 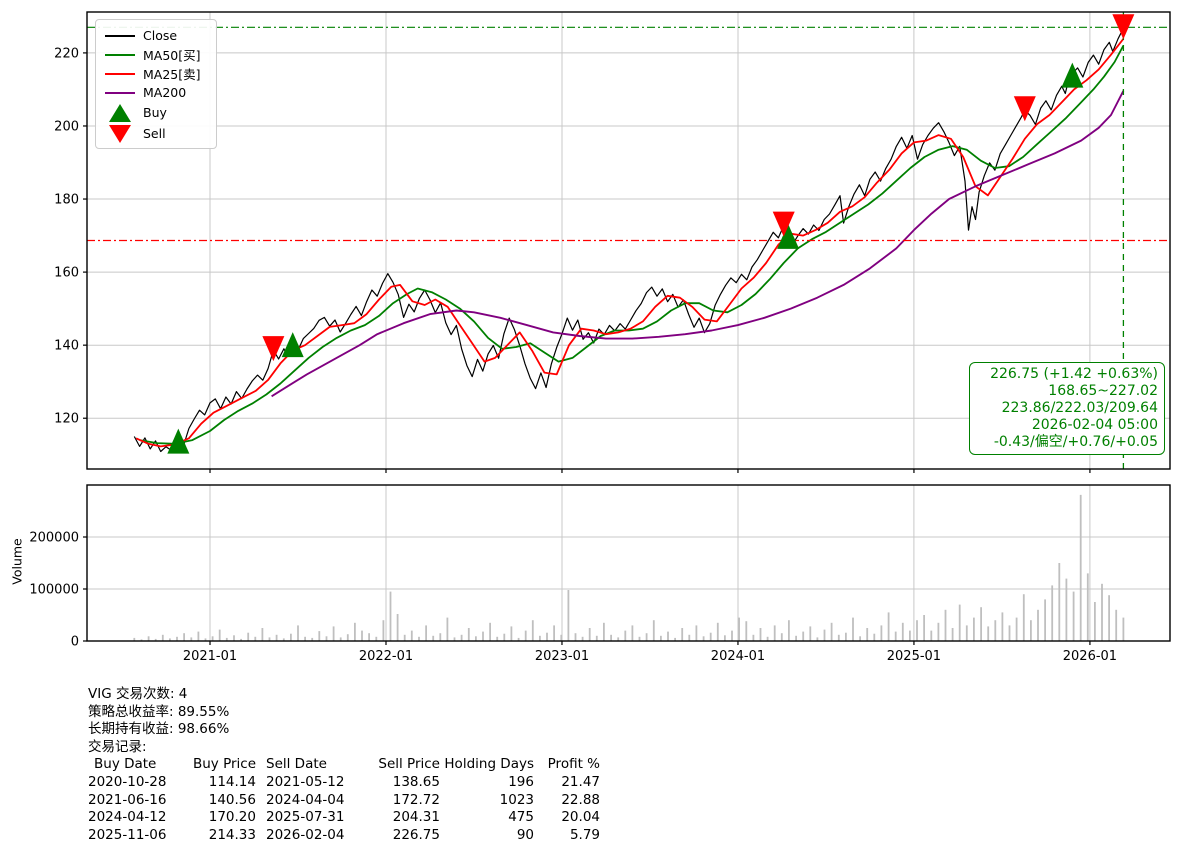 I want to click on legend-label: MA200, so click(x=165, y=92).